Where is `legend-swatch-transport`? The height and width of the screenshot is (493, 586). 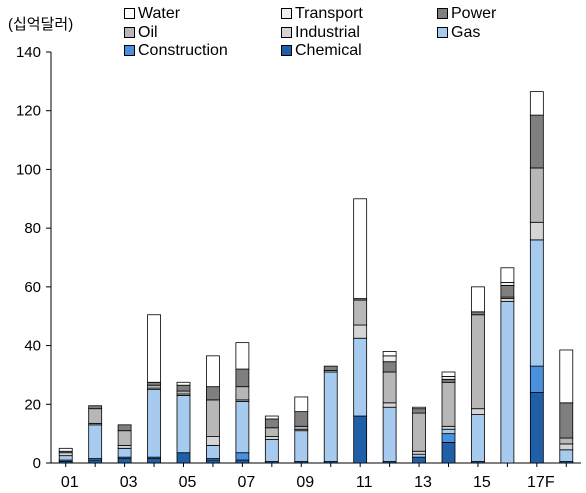 legend-swatch-transport is located at coordinates (286, 13).